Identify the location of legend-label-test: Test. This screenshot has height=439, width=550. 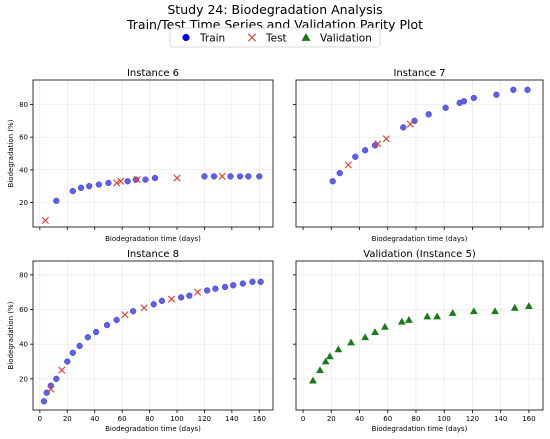
(276, 39).